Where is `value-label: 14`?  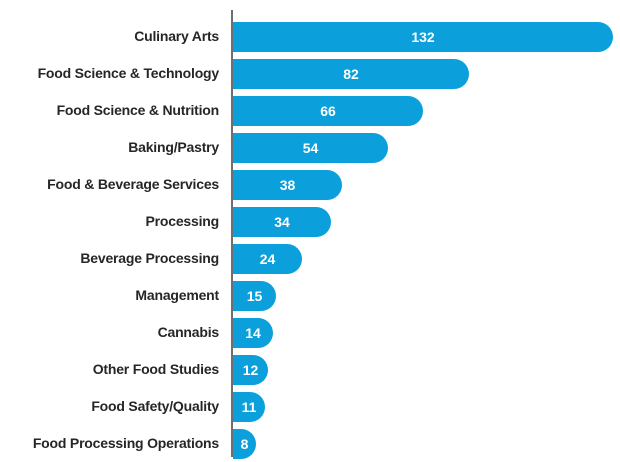 value-label: 14 is located at coordinates (253, 332).